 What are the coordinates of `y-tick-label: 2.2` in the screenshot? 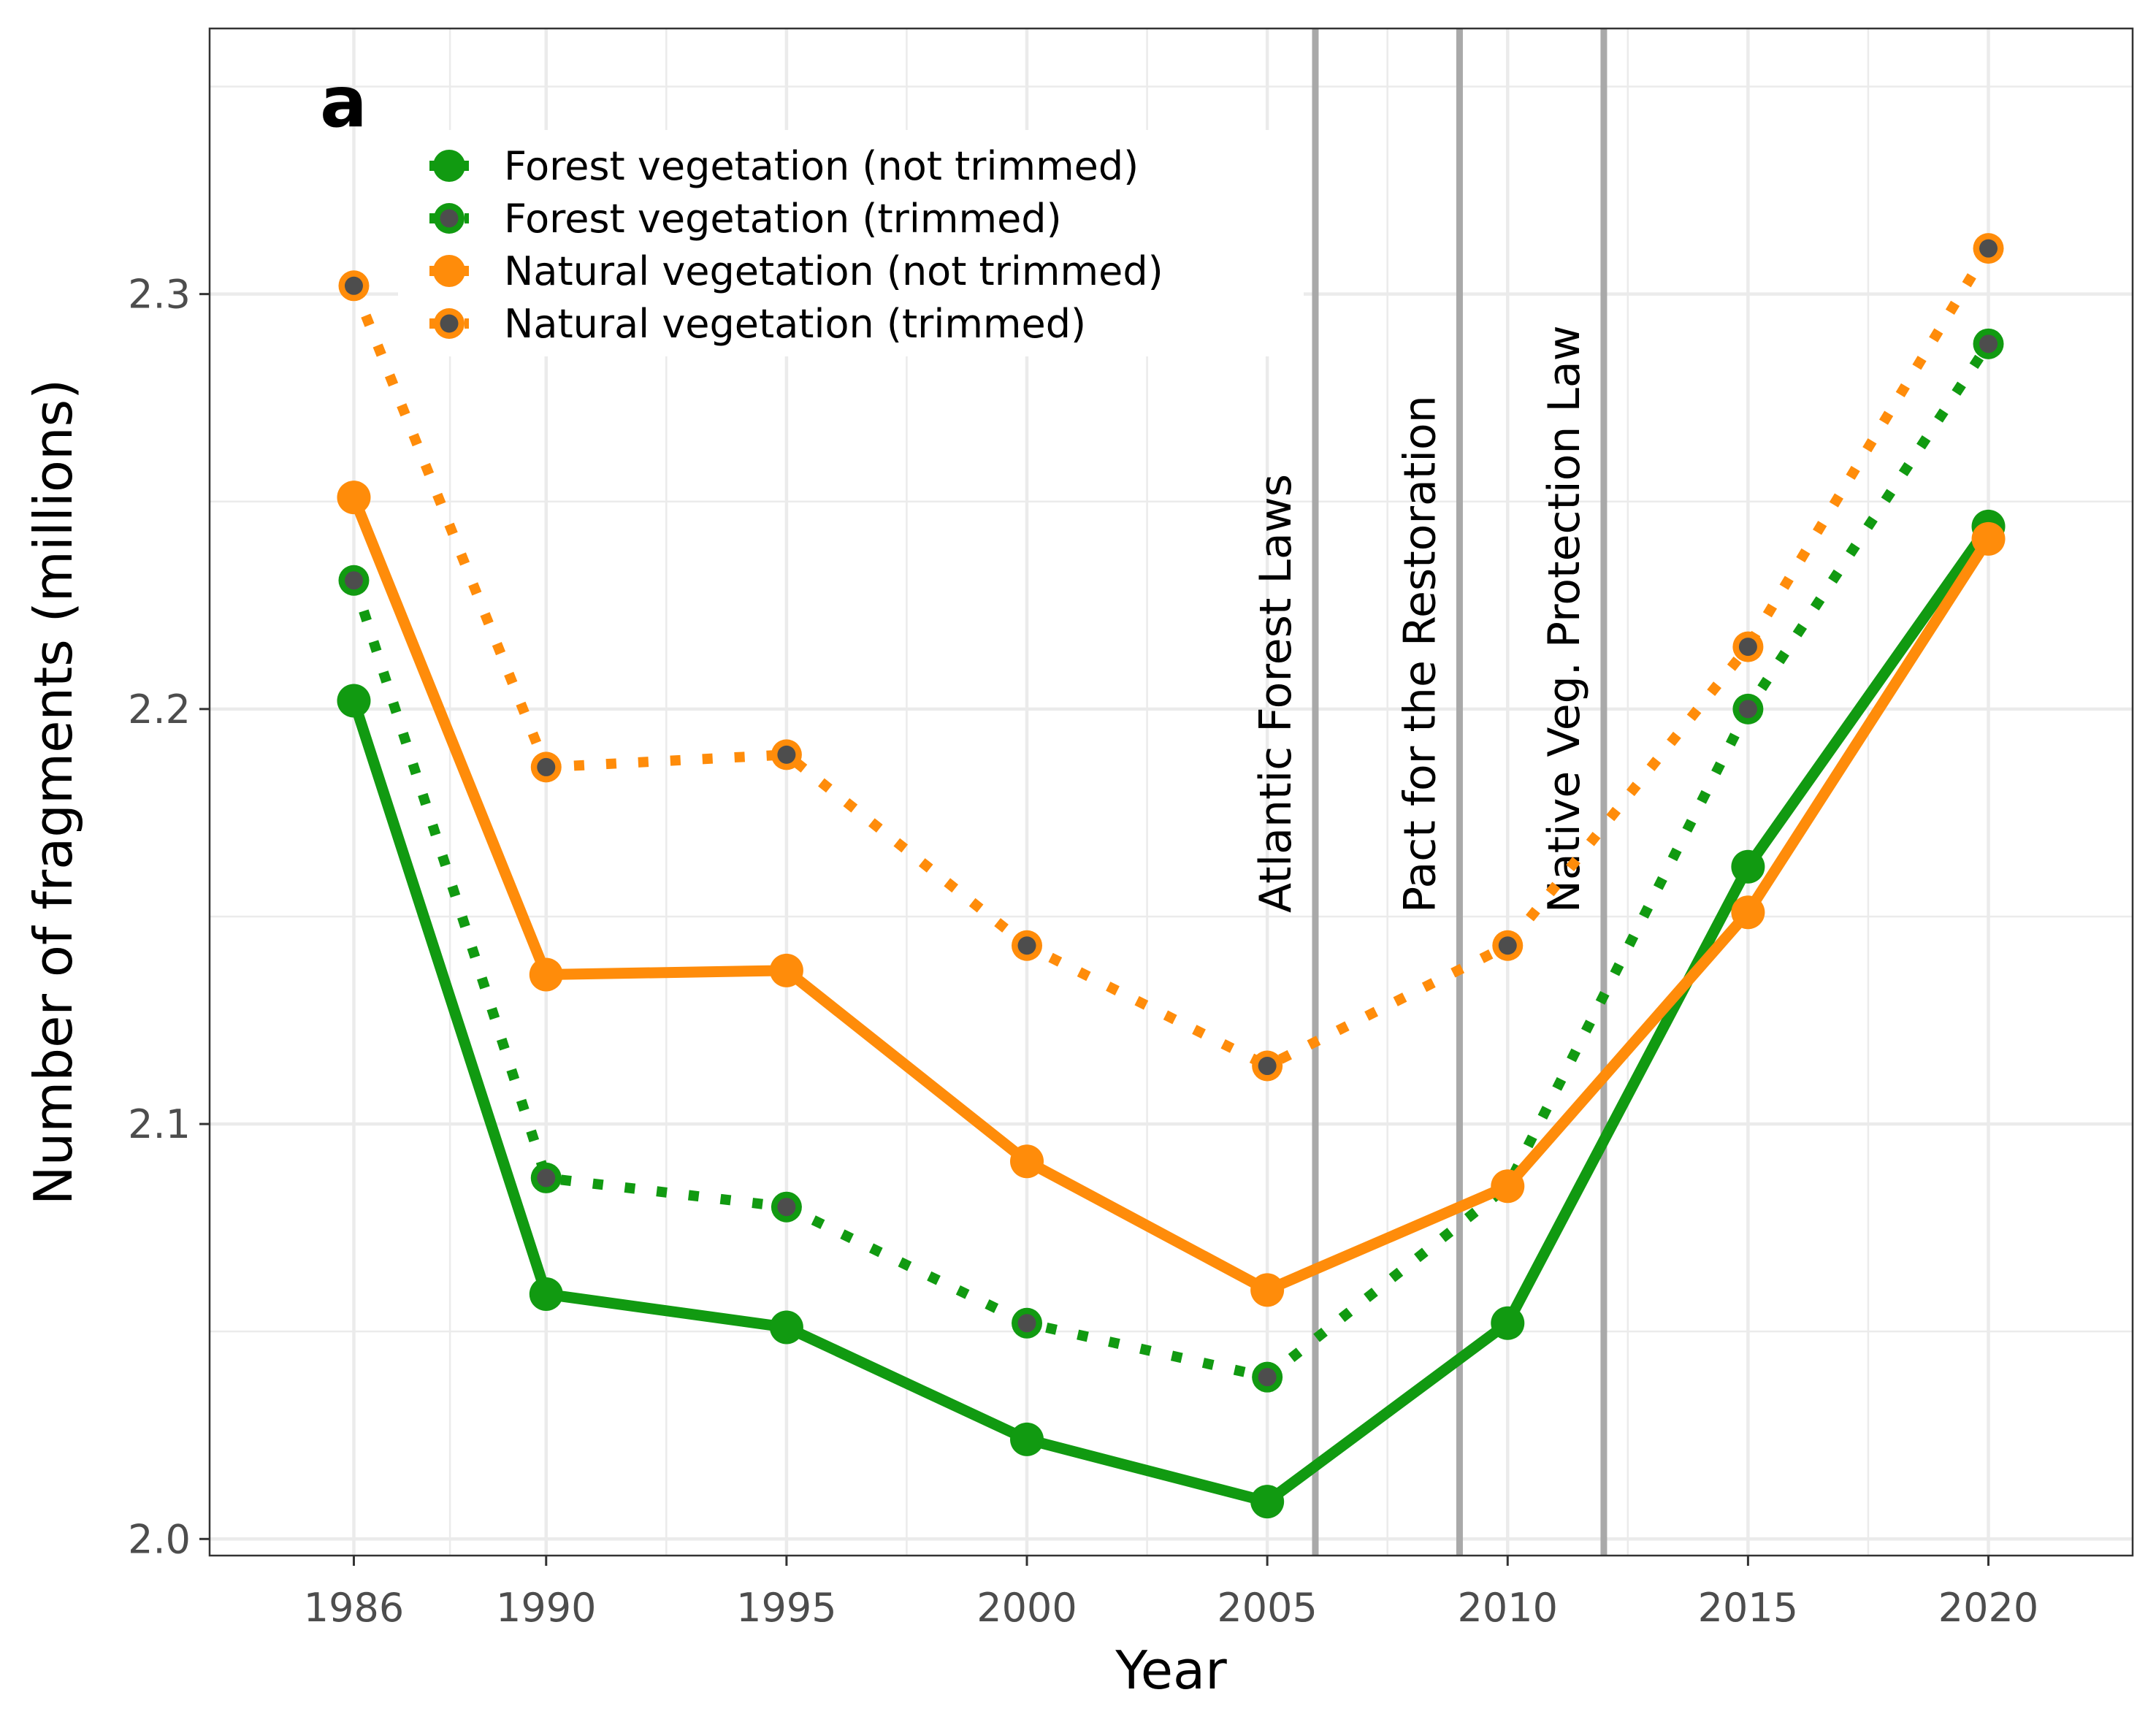 It's located at (160, 709).